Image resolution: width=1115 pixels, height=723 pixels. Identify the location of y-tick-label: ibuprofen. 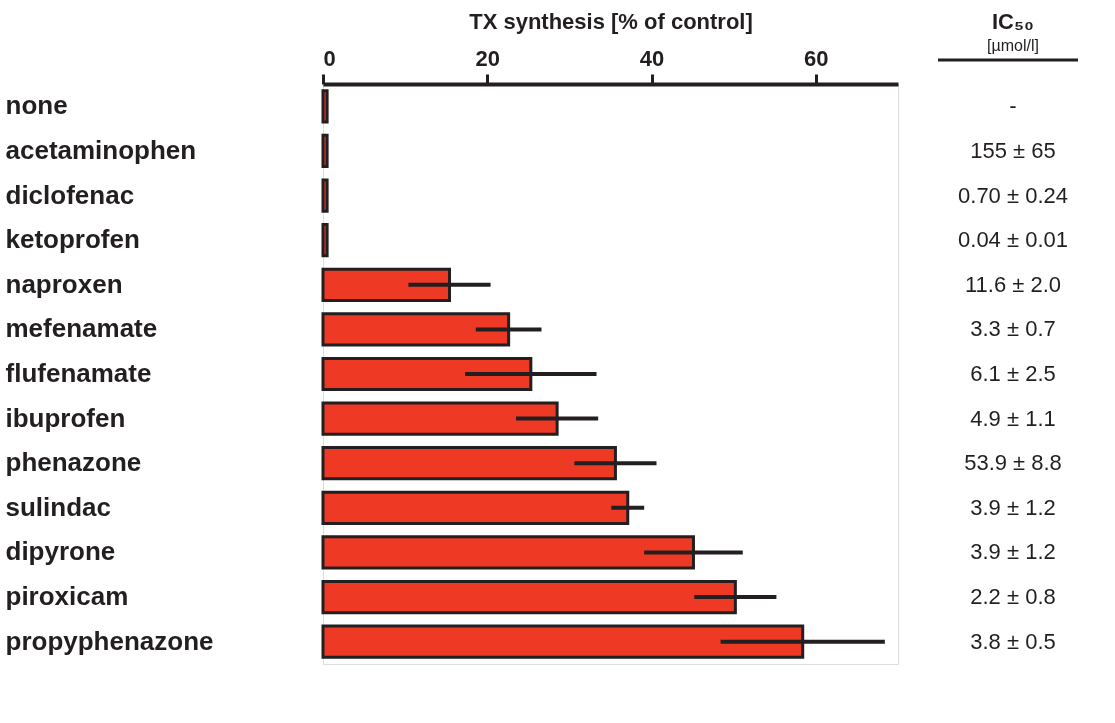
(65, 417).